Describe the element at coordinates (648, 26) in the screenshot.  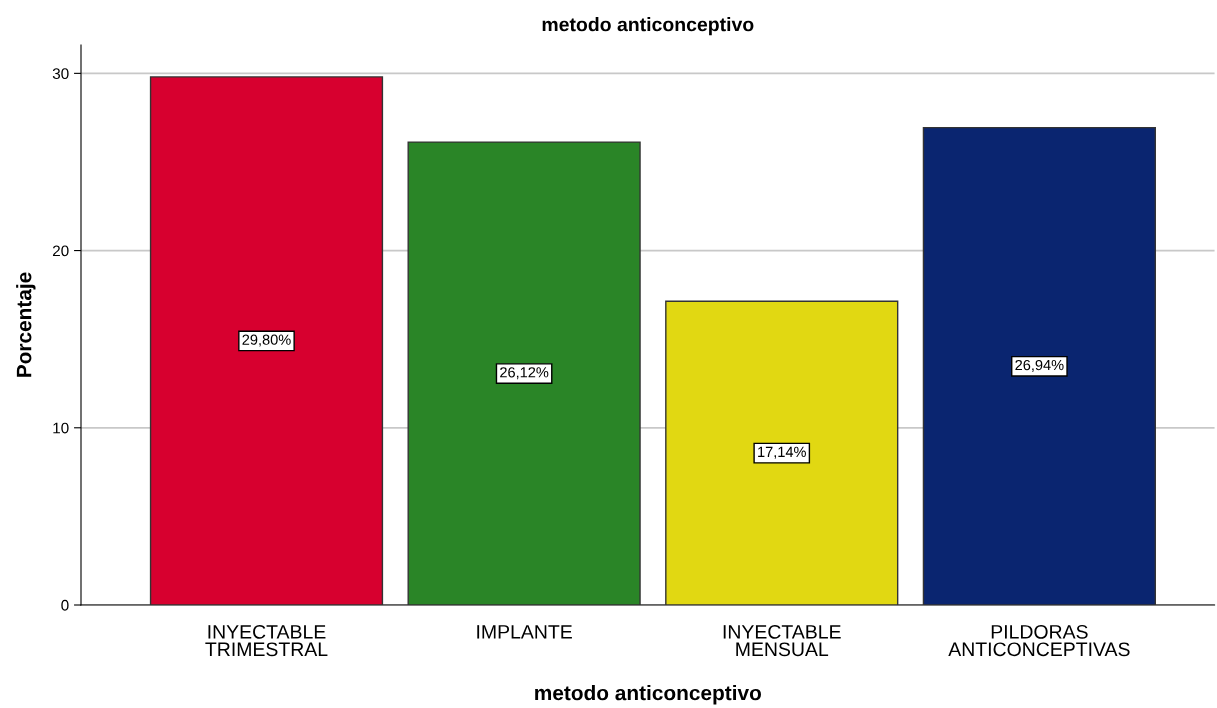
I see `chart-title: metodo anticonceptivo` at that location.